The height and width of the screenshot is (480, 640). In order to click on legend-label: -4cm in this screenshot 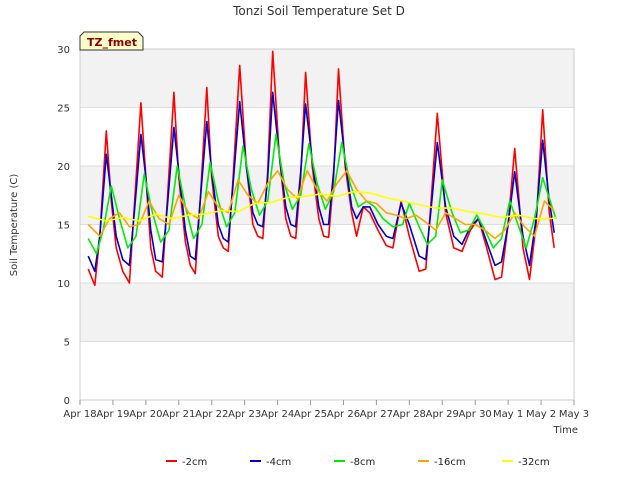, I will do `click(278, 462)`.